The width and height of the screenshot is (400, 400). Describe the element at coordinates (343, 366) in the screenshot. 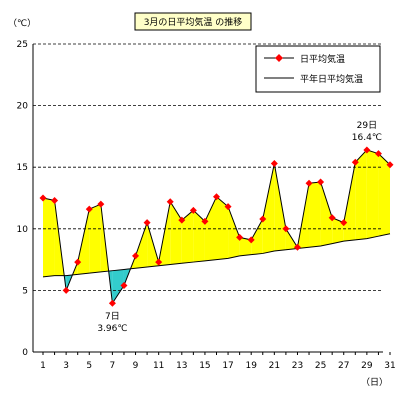

I see `x-tick-label-27: 27` at that location.